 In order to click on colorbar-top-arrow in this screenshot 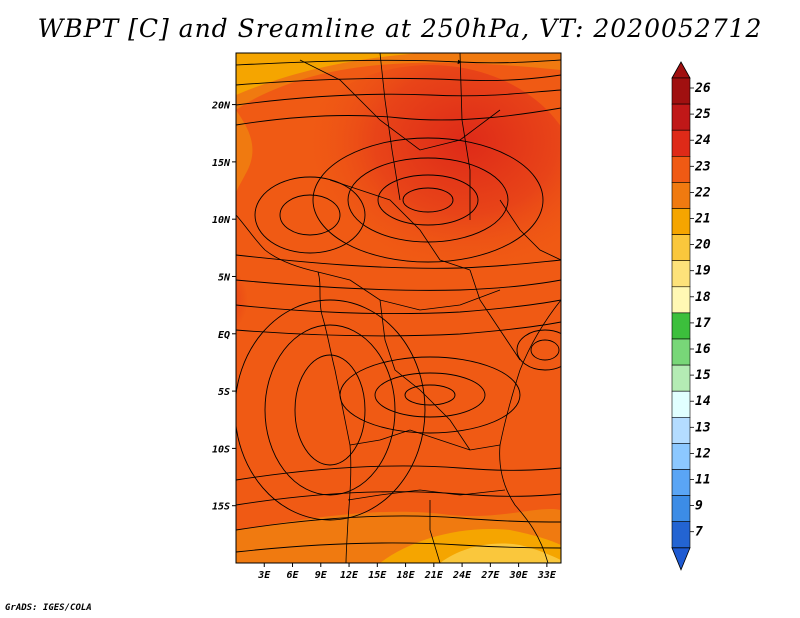, I will do `click(681, 70)`.